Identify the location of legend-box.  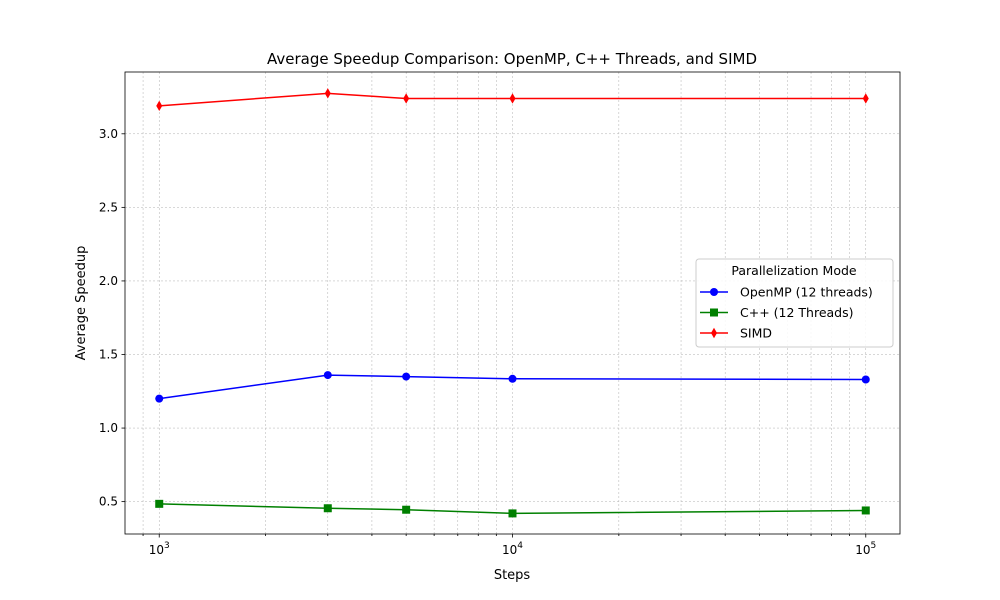
(794, 303).